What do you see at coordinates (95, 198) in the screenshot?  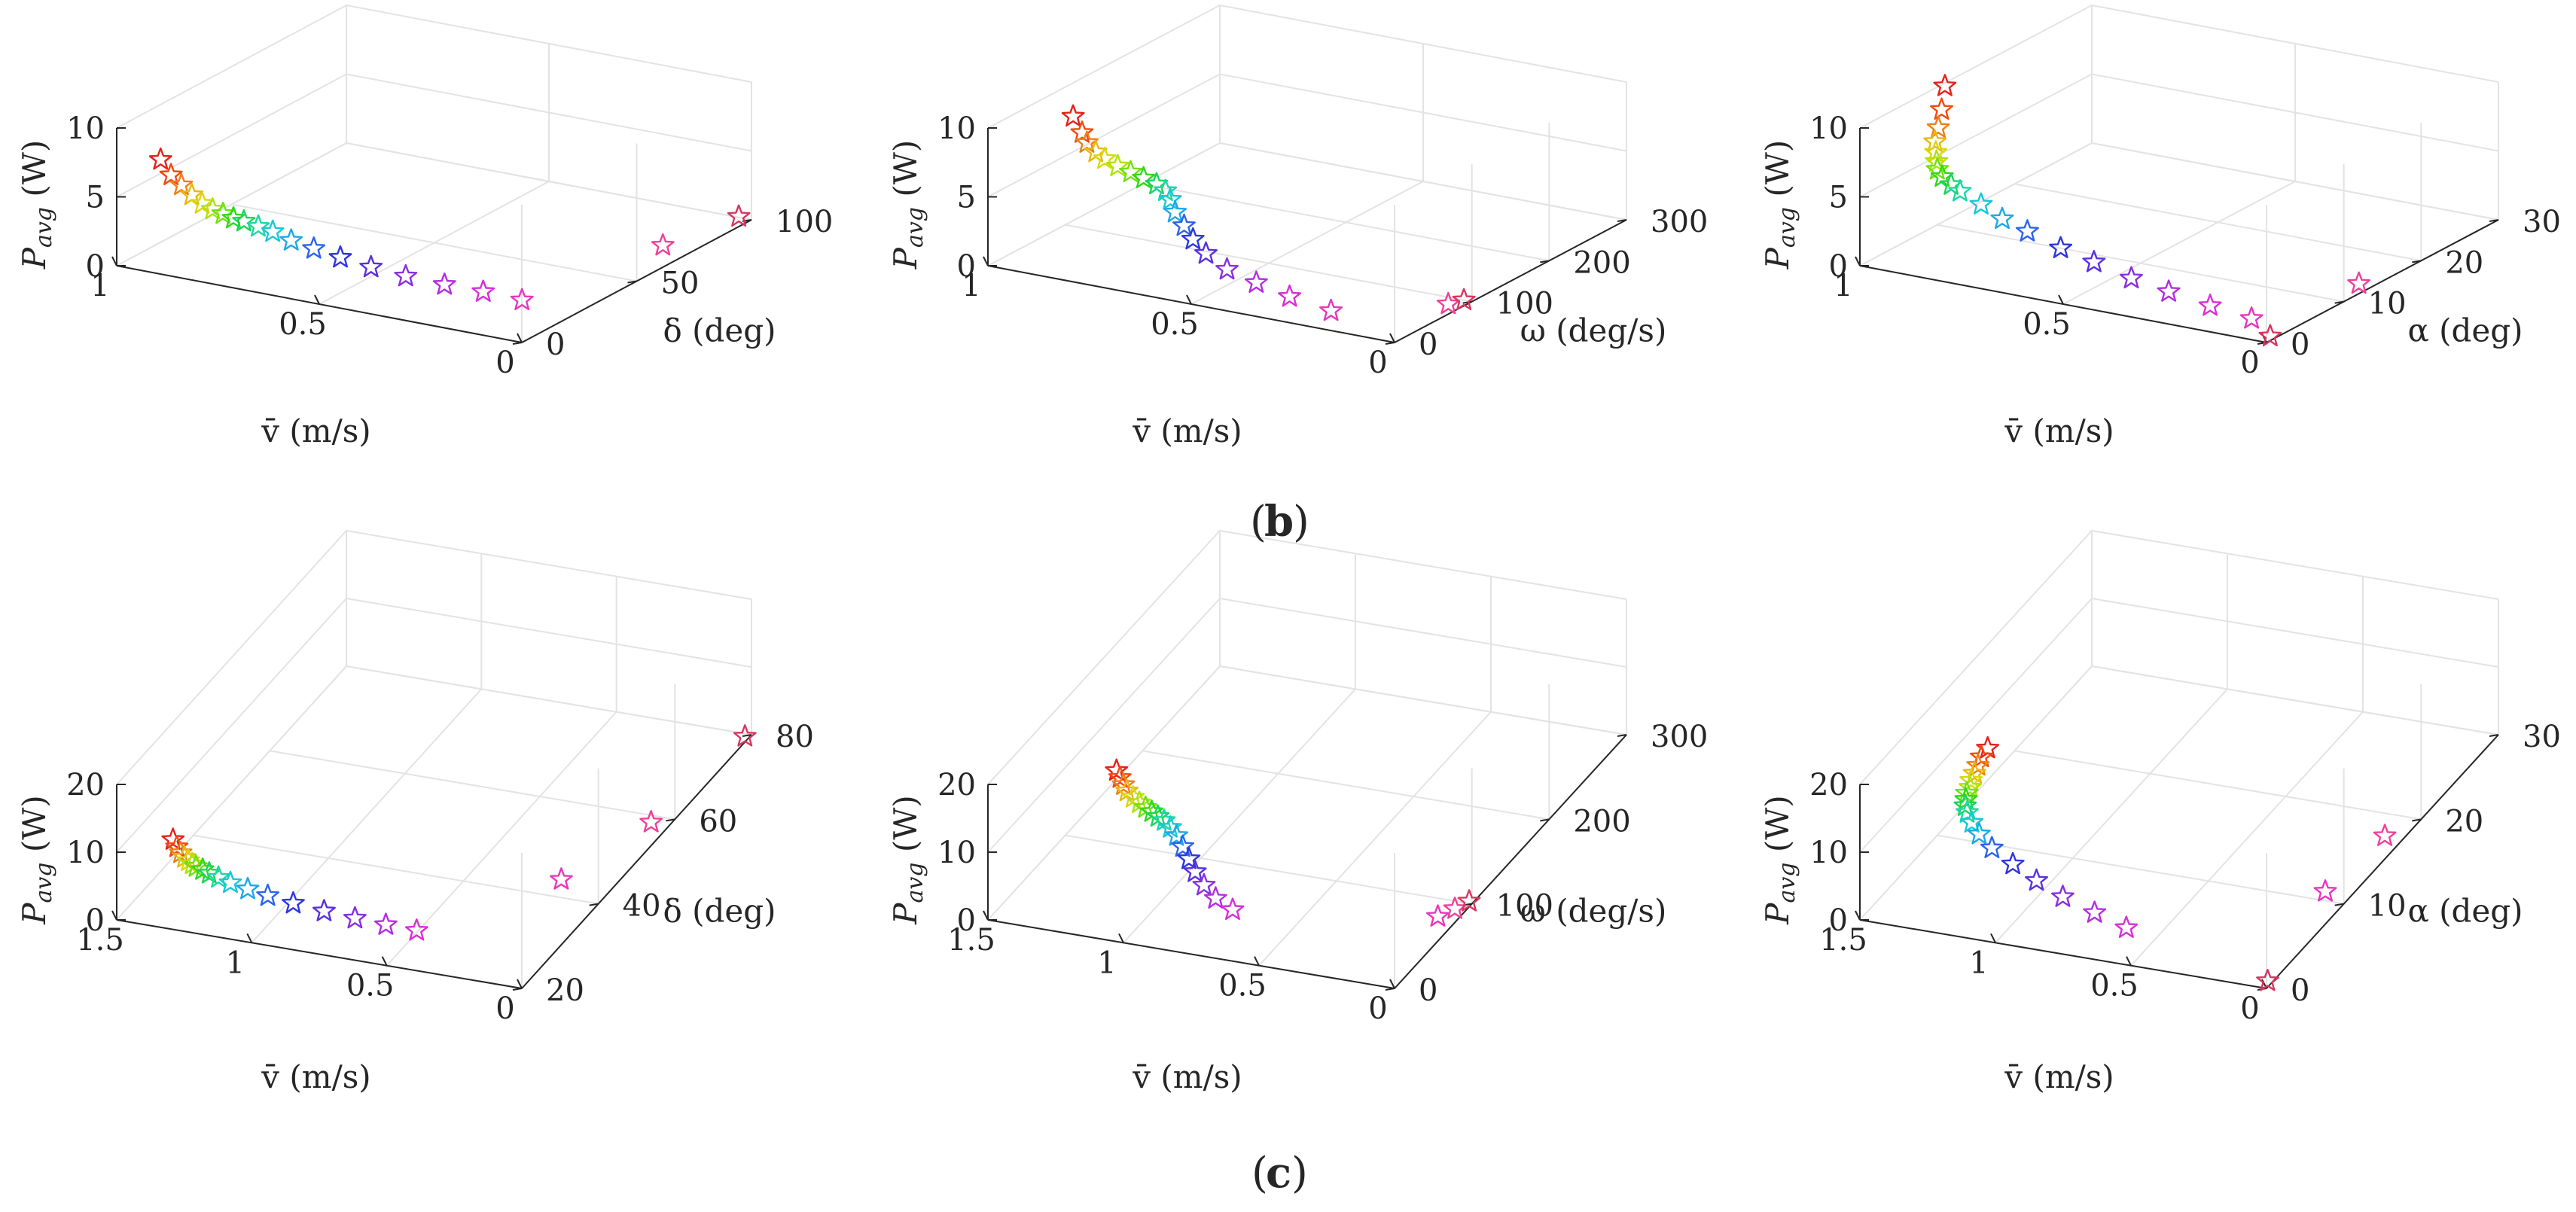 I see `z-tick-label: 5` at bounding box center [95, 198].